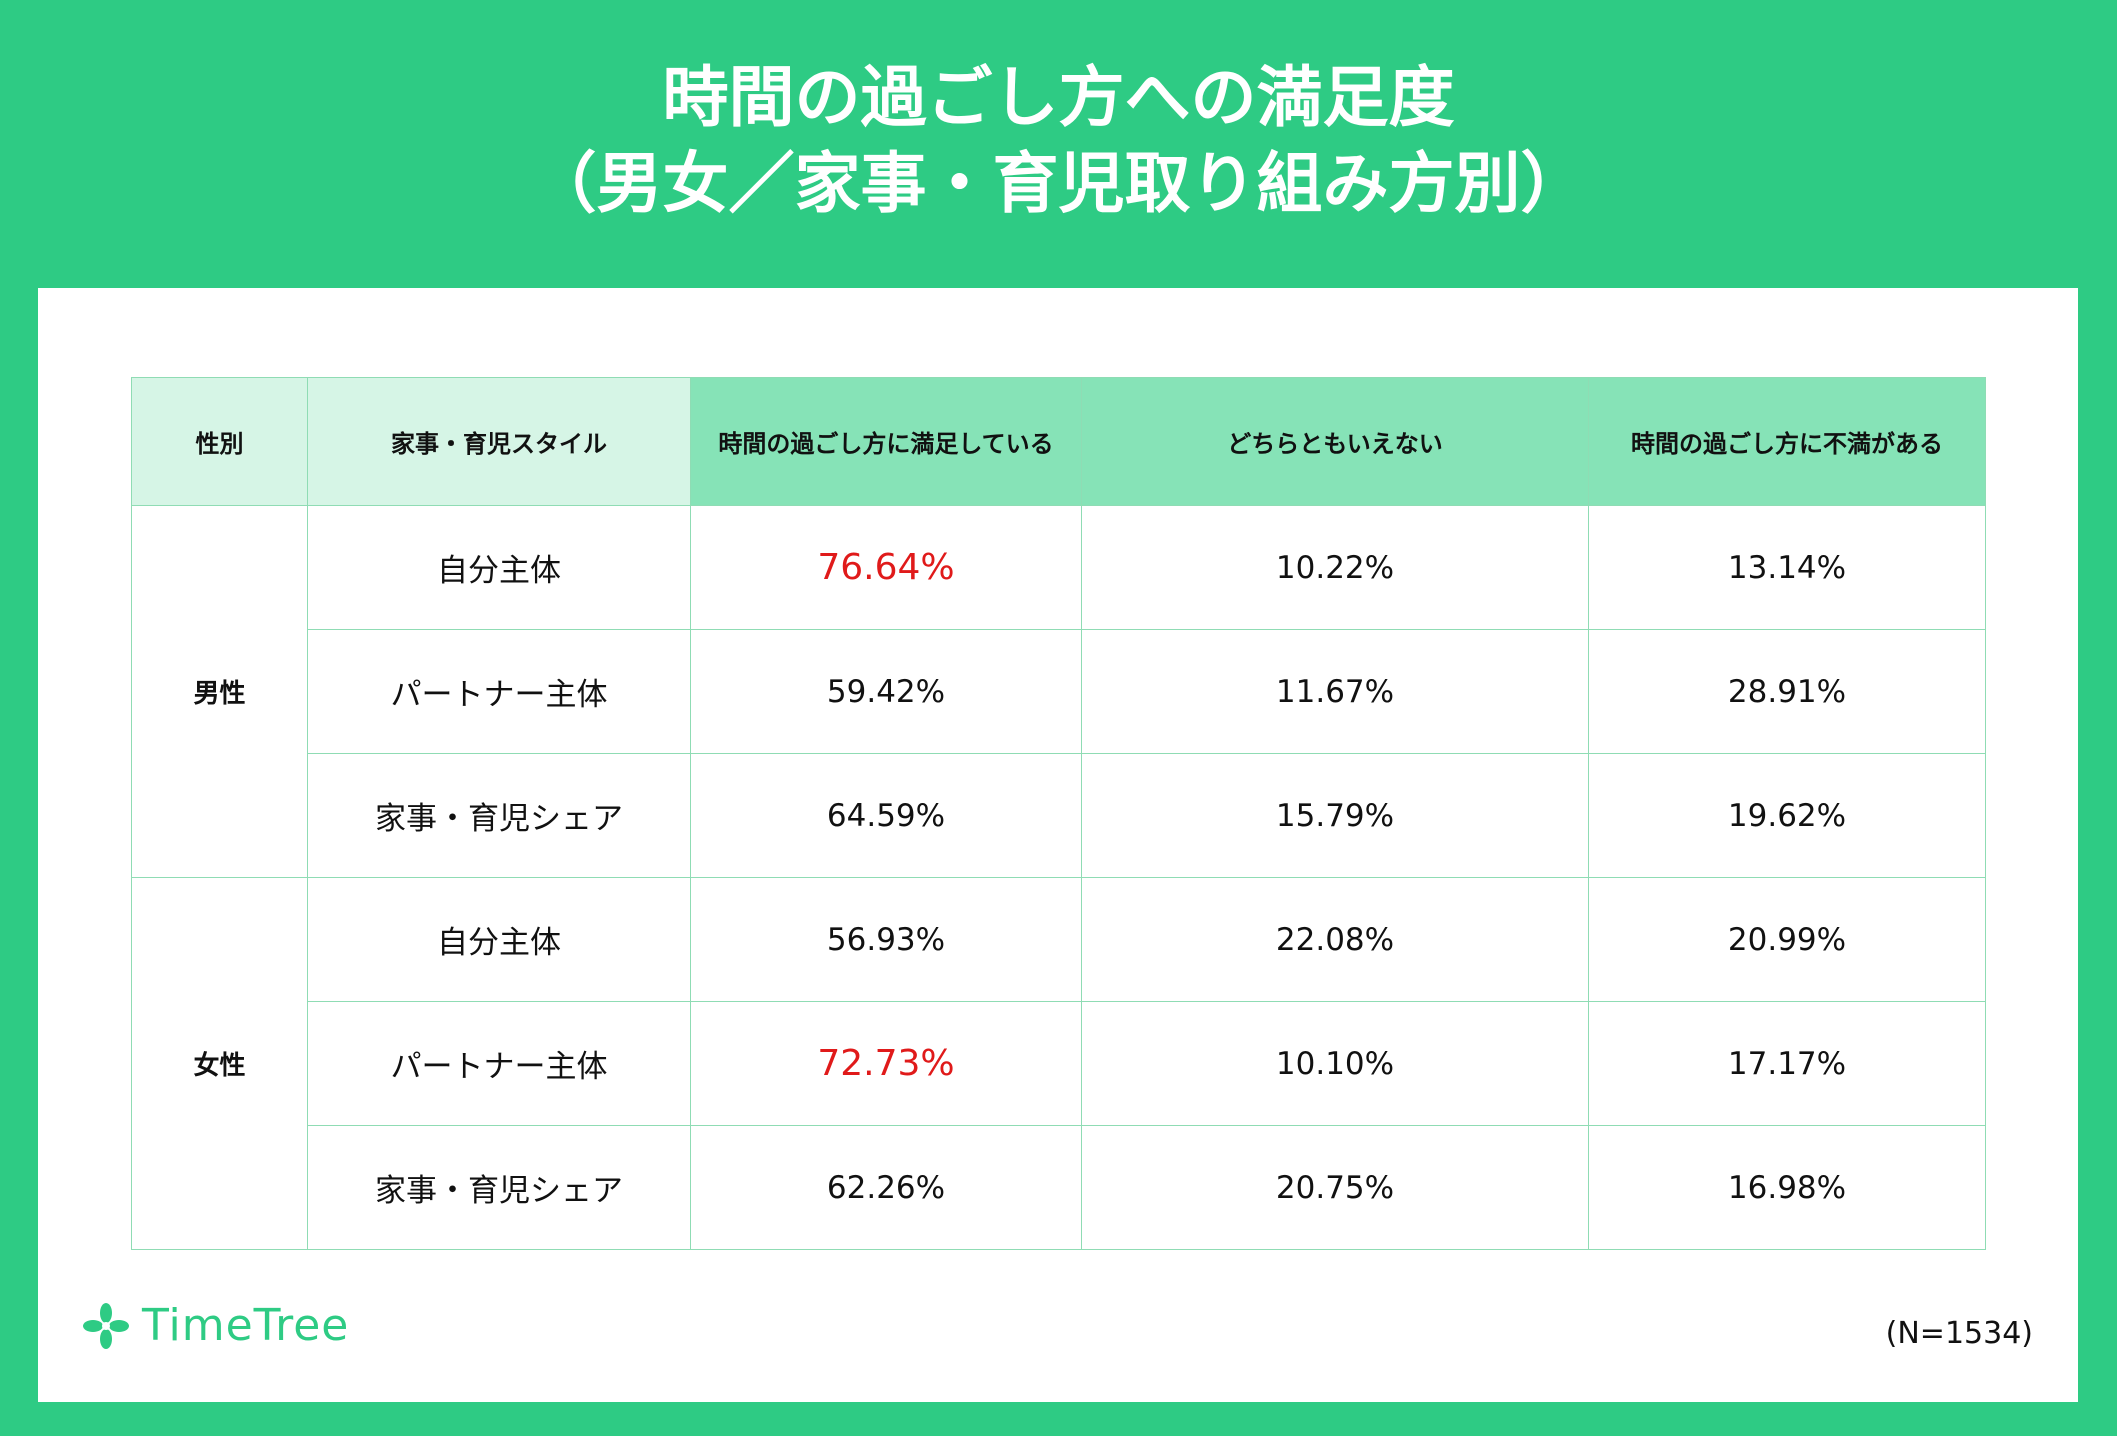 Image resolution: width=2117 pixels, height=1436 pixels. Describe the element at coordinates (499, 441) in the screenshot. I see `header-style: 家事・育児スタイル` at that location.